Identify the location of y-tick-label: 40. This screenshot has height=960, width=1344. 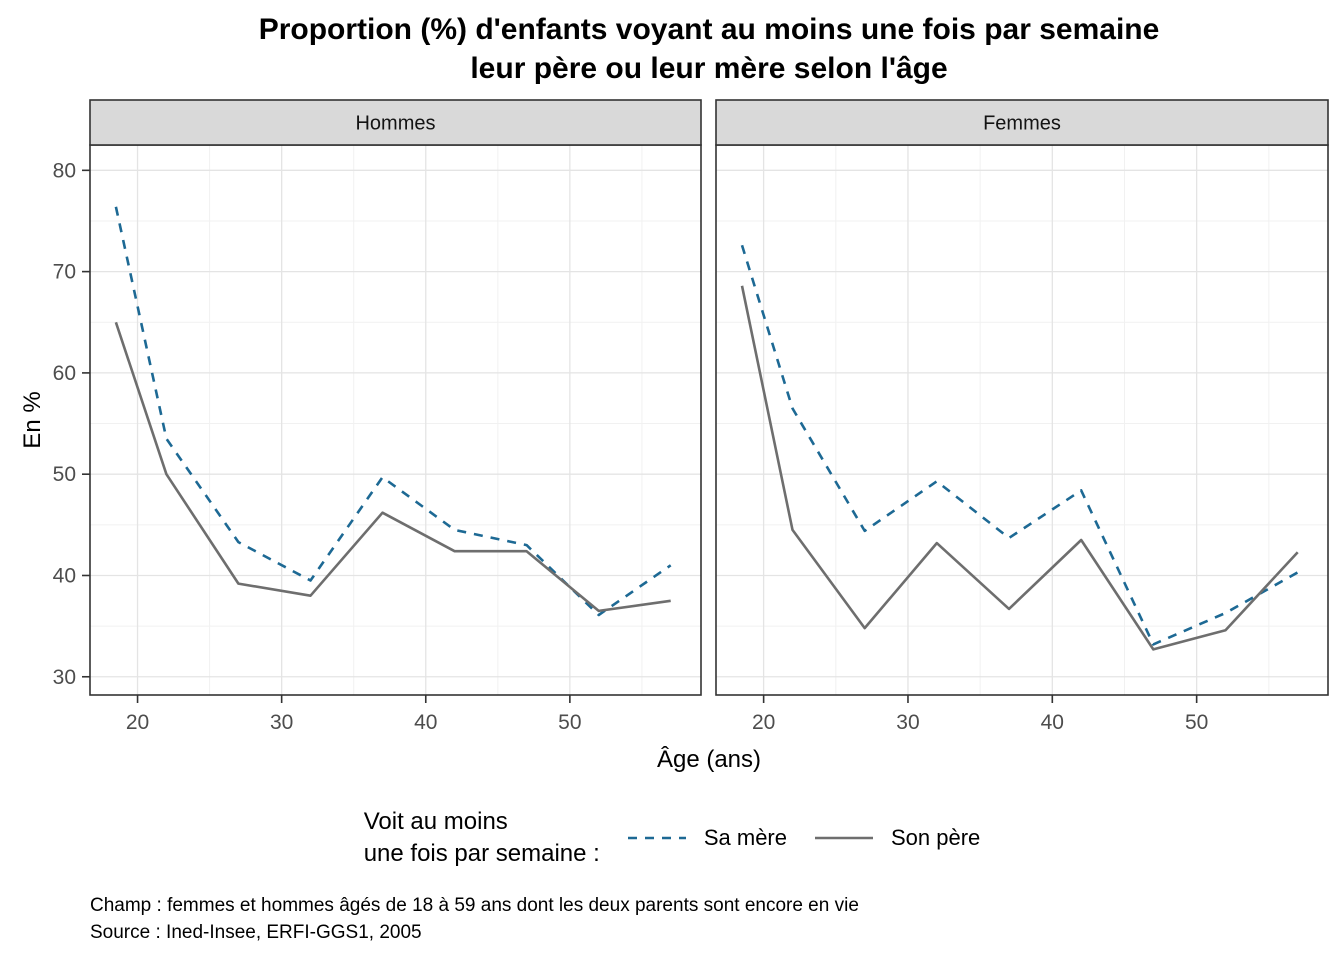
(64, 575).